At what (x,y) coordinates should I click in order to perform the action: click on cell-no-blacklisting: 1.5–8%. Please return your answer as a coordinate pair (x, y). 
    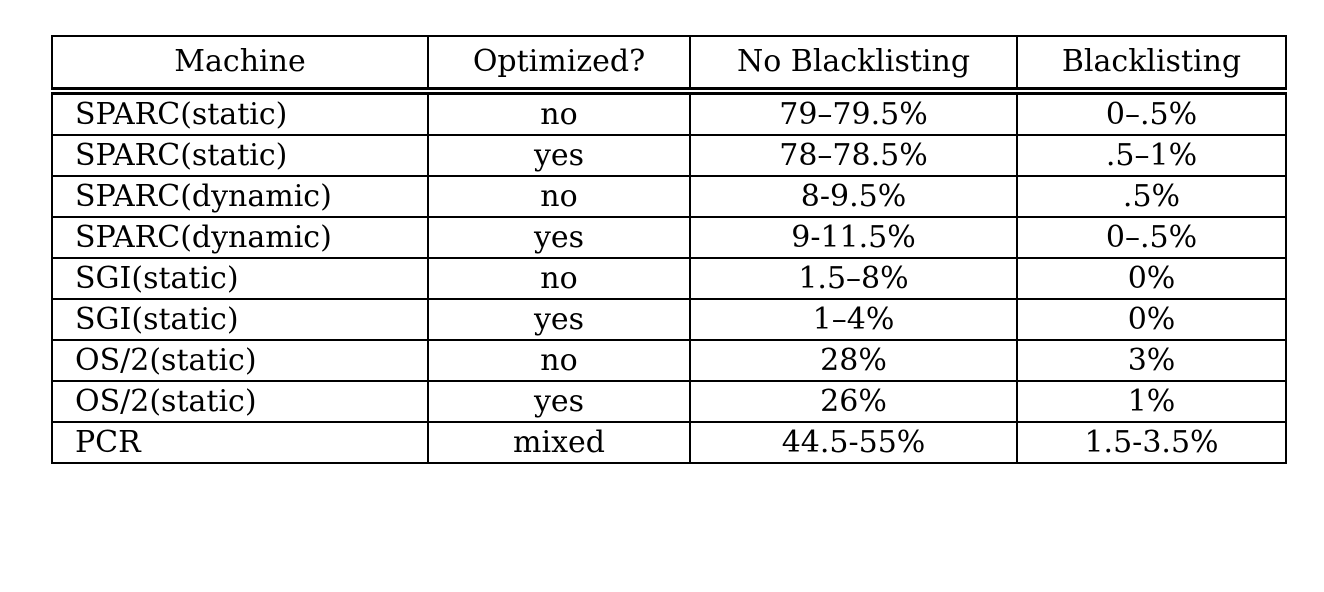
    Looking at the image, I should click on (853, 279).